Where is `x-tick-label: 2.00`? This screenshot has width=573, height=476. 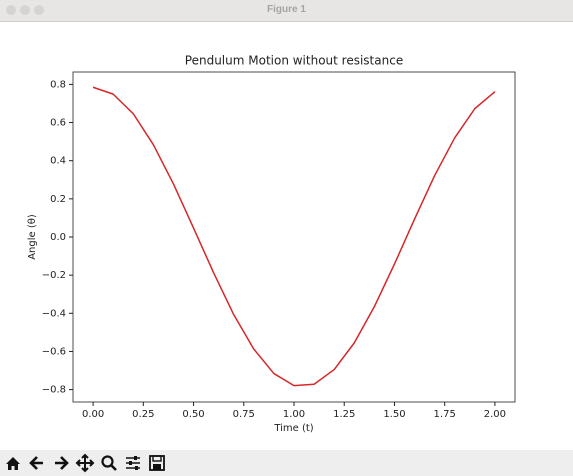 x-tick-label: 2.00 is located at coordinates (495, 414).